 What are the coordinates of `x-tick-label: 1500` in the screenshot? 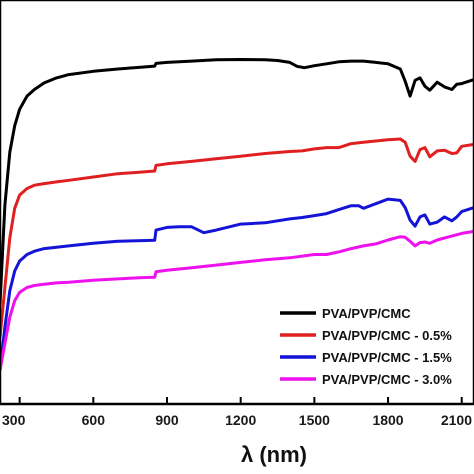 It's located at (314, 420).